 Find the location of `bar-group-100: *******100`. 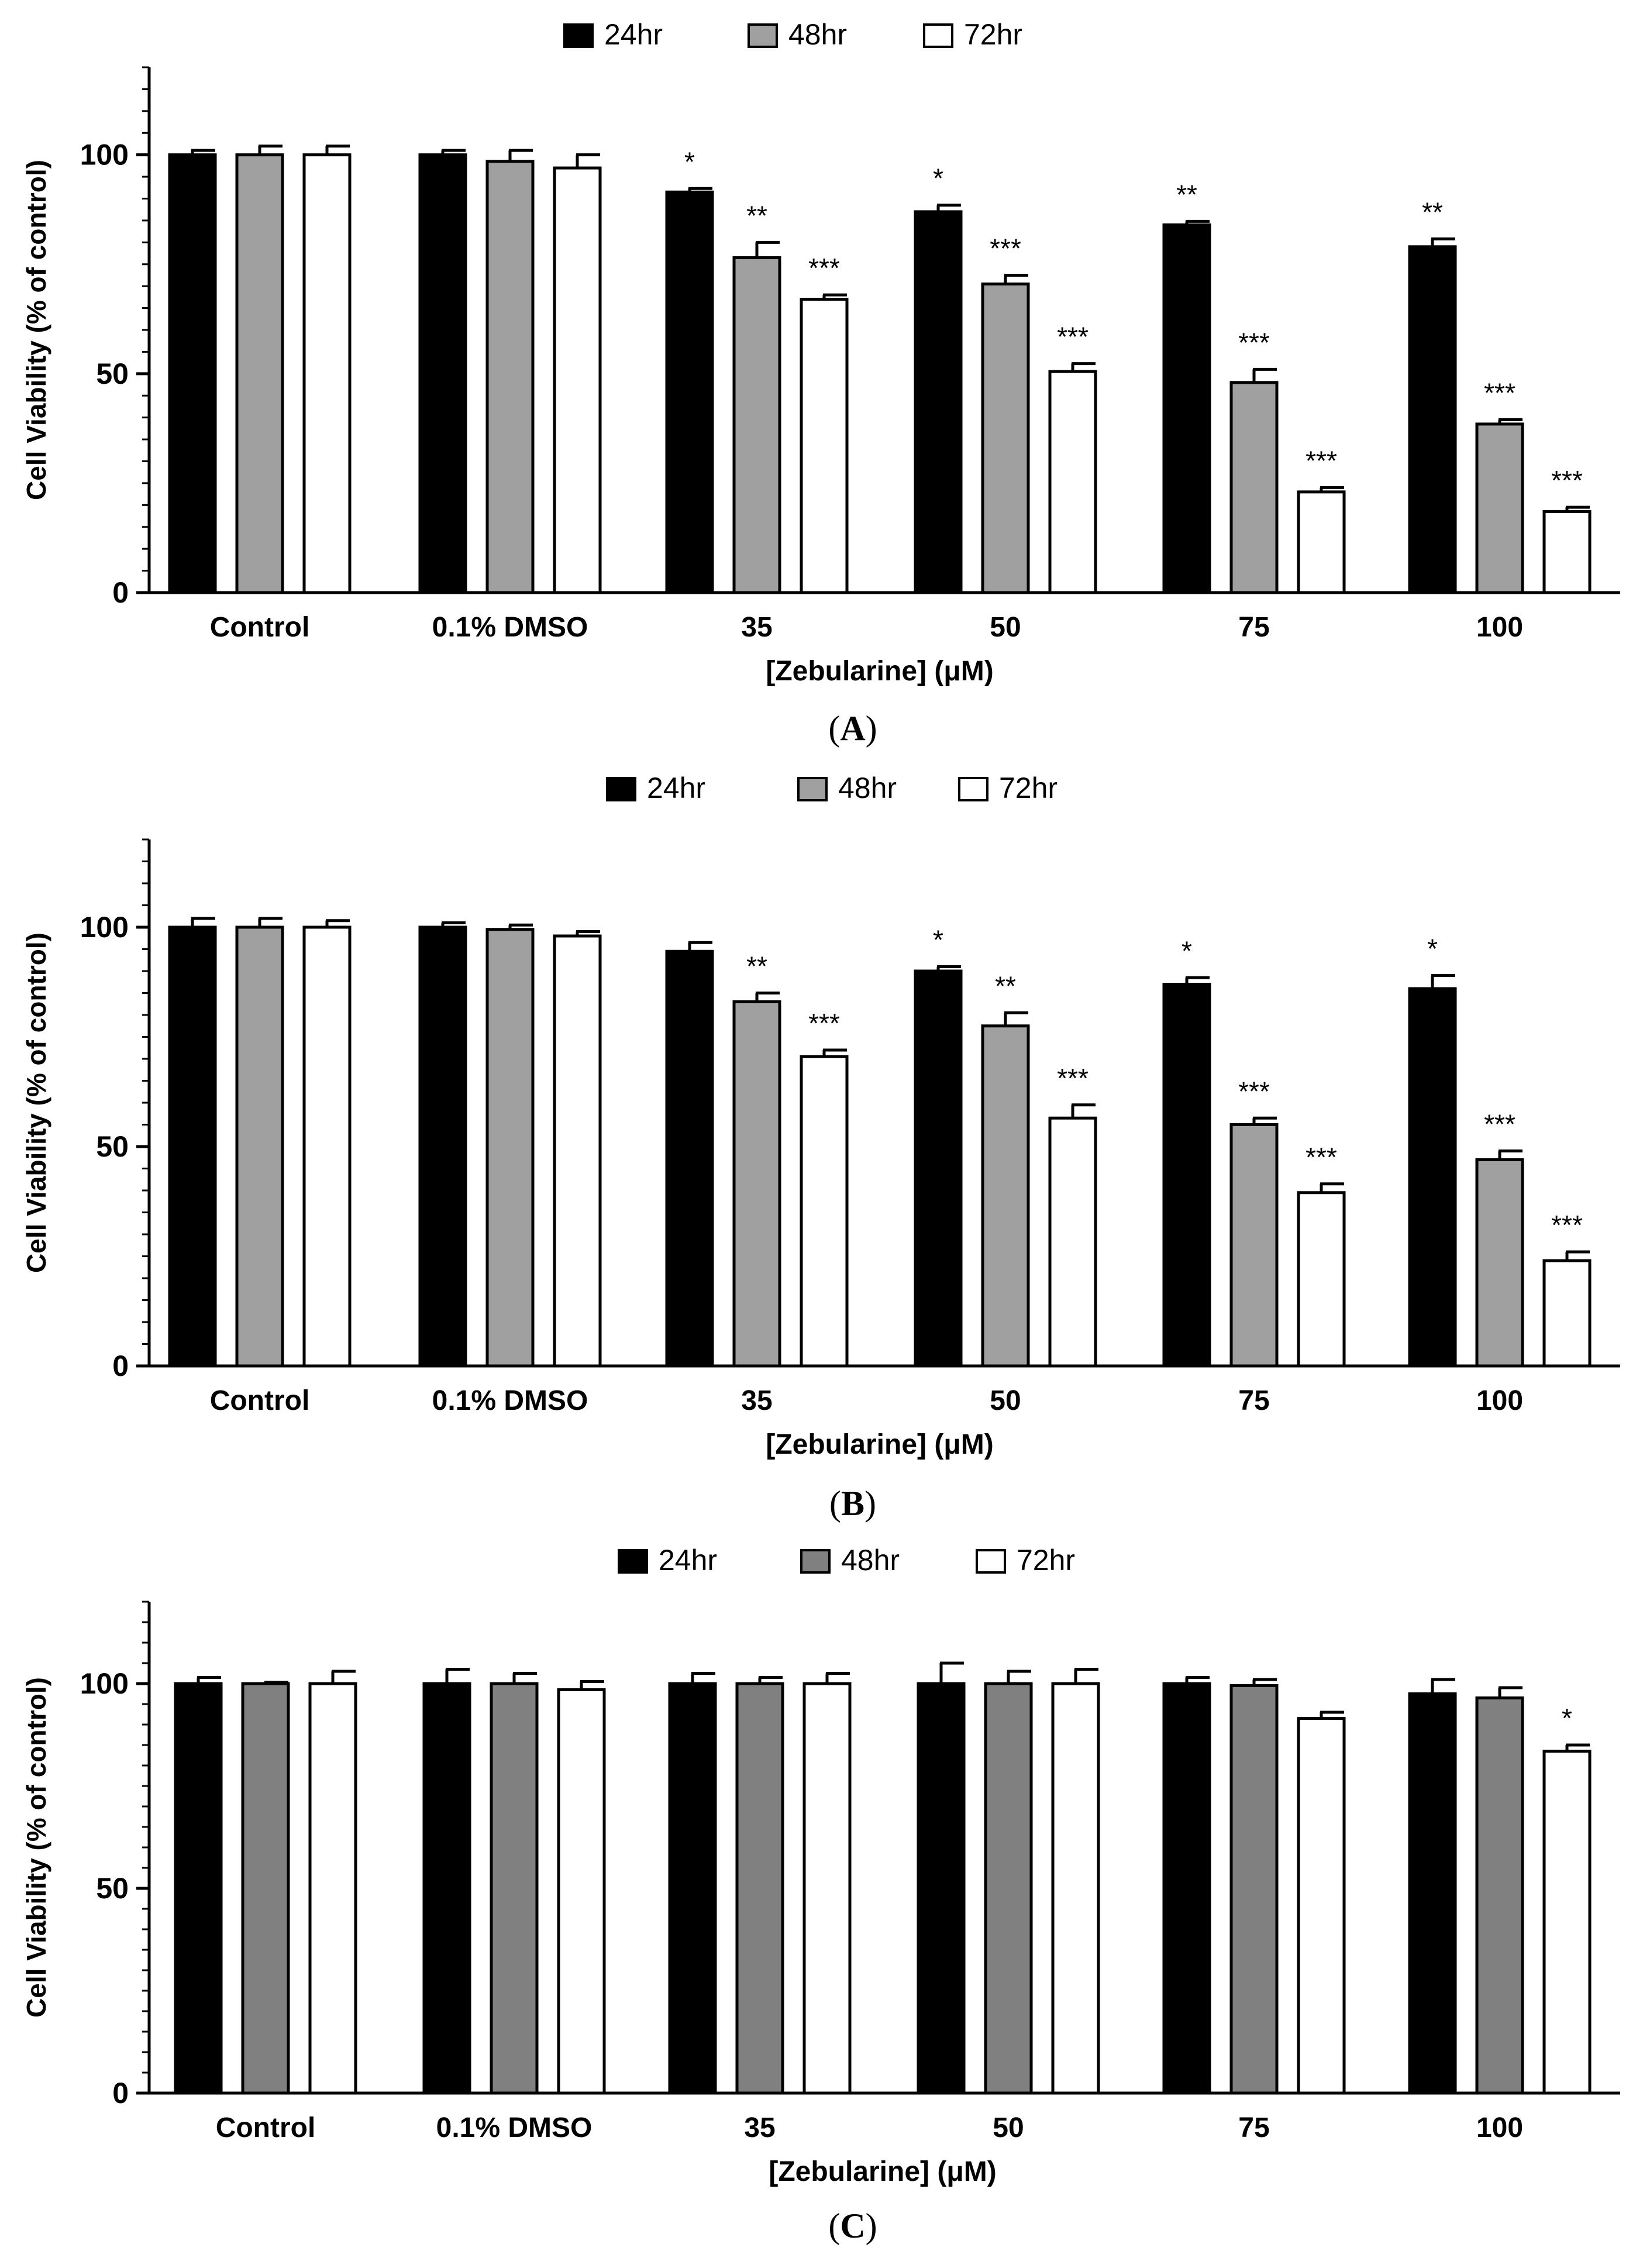

bar-group-100: *******100 is located at coordinates (1500, 1175).